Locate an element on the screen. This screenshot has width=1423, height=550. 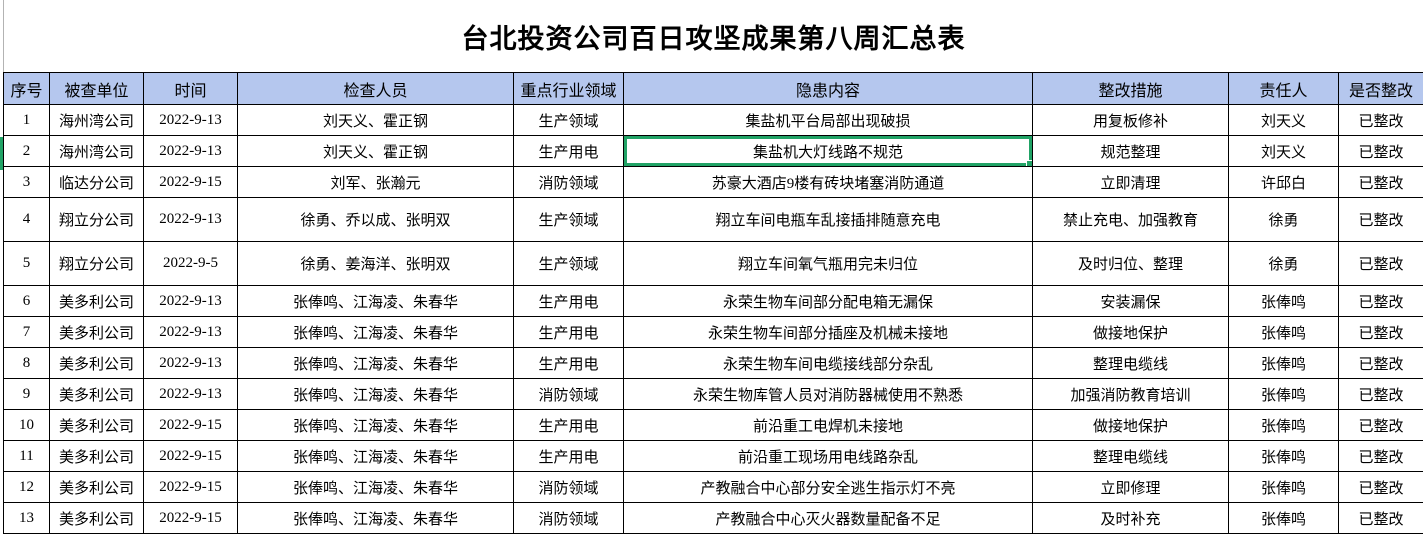
column-header: 整改措施 is located at coordinates (1130, 88).